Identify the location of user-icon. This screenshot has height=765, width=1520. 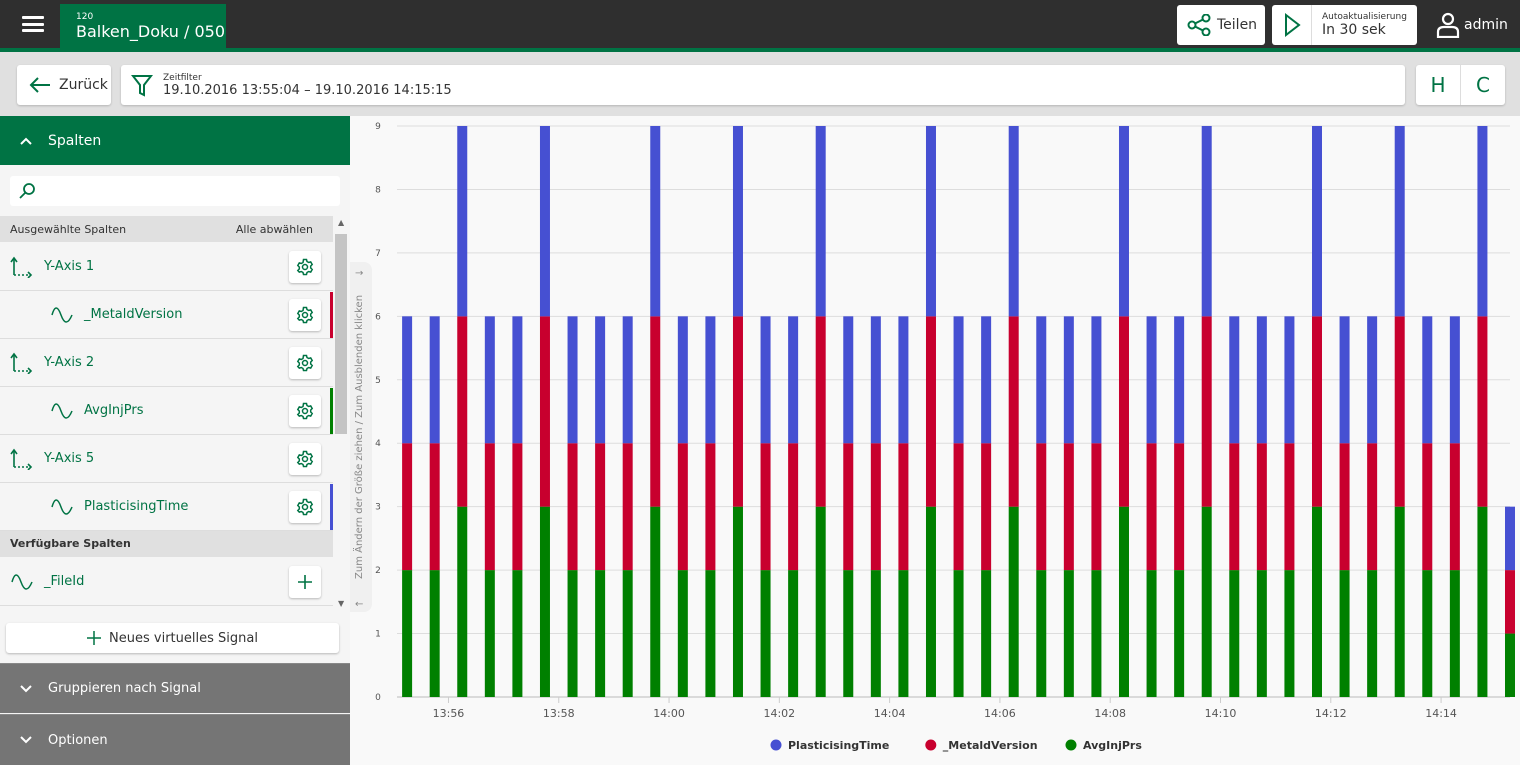
(1448, 25).